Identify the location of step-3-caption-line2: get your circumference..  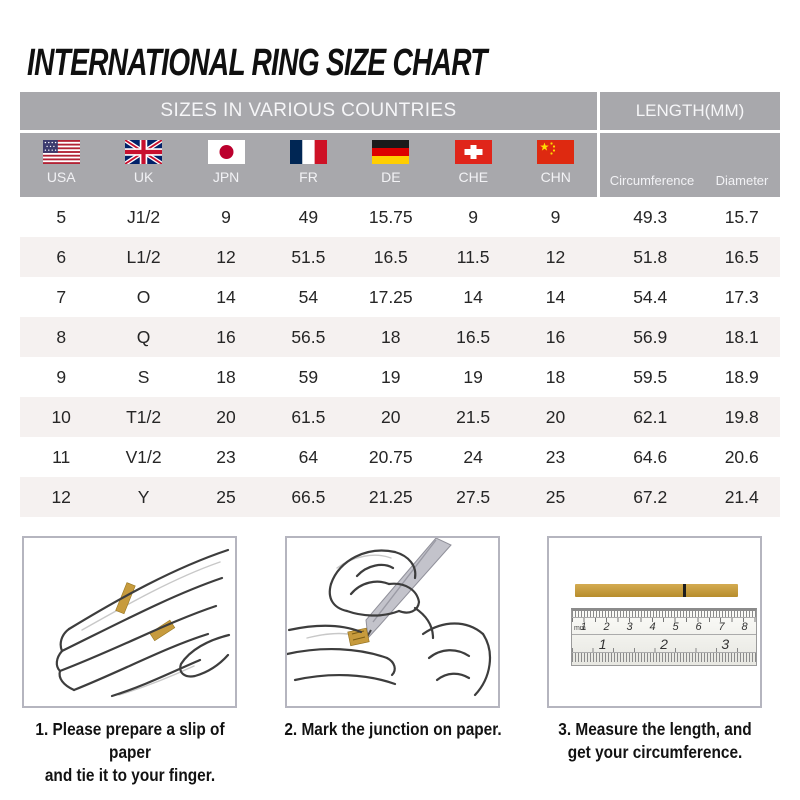
(655, 752).